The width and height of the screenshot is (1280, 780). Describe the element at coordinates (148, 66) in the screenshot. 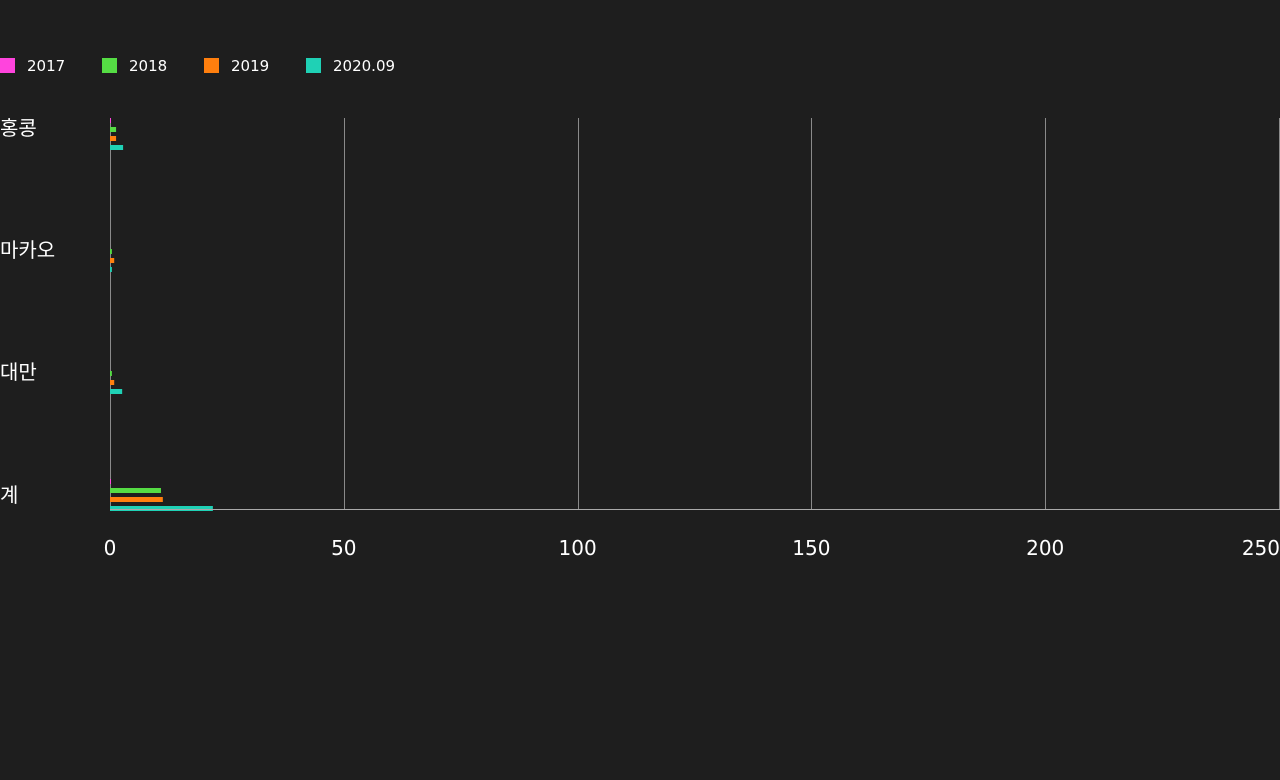

I see `legend-label: 2018` at that location.